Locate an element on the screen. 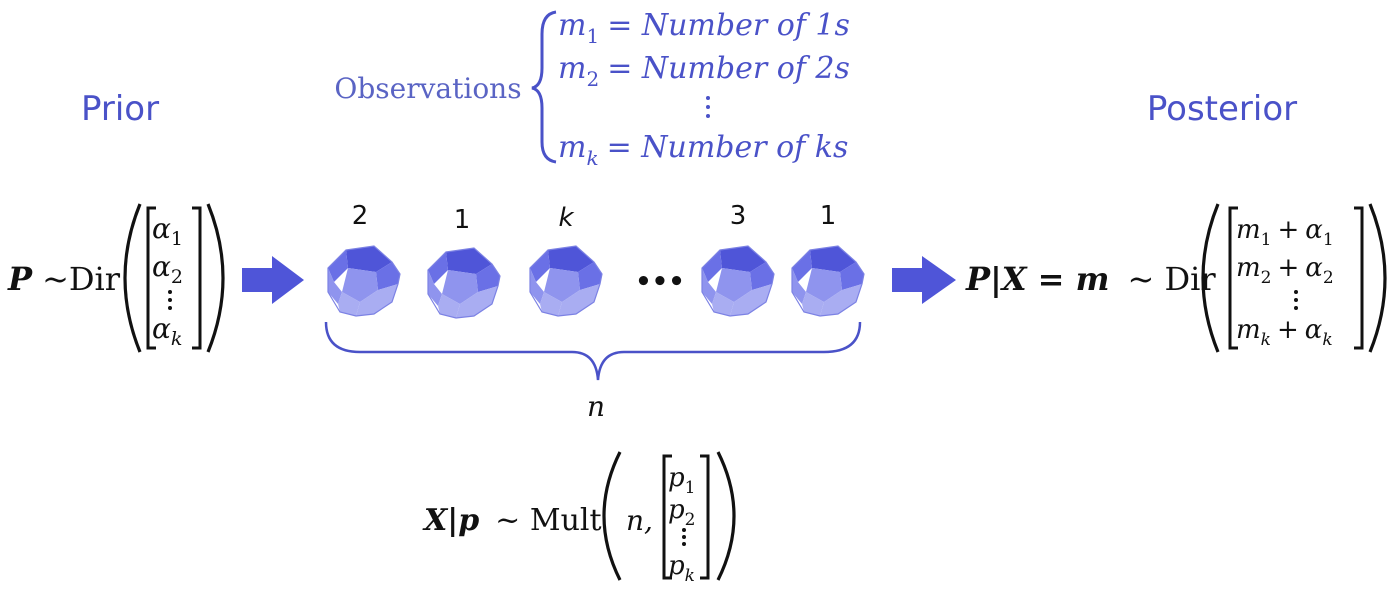 The width and height of the screenshot is (1400, 591). posterior-vector-row-1: m1 + α1 is located at coordinates (1285, 232).